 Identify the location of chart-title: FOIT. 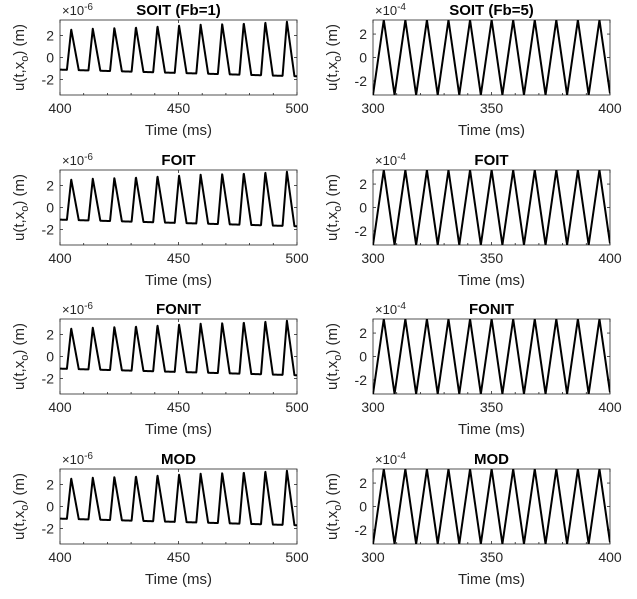
(178, 160).